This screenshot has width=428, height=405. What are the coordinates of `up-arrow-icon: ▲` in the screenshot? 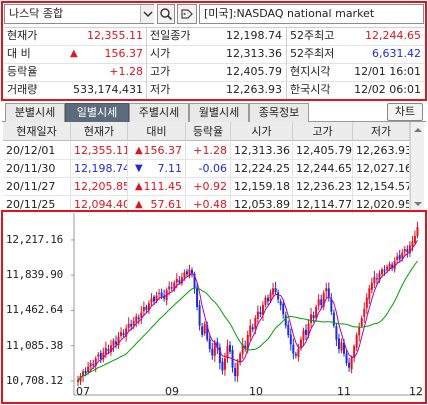 It's located at (139, 150).